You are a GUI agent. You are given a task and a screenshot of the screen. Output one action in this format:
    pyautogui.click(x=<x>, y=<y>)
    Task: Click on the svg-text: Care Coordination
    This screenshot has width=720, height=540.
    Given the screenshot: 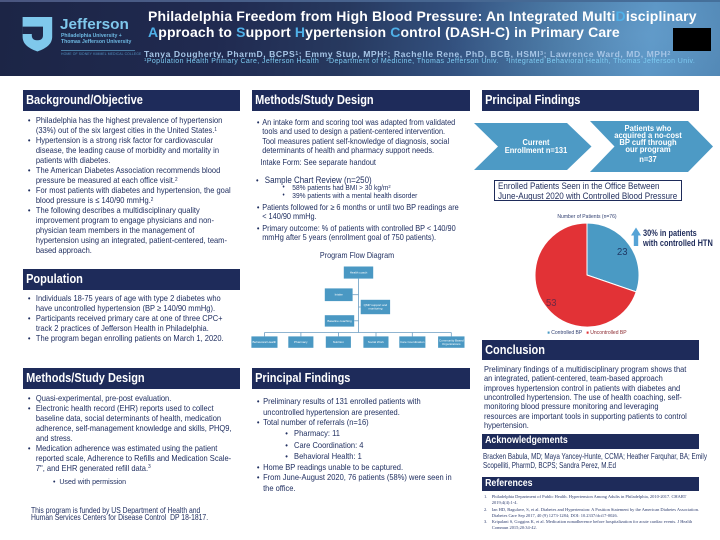 What is the action you would take?
    pyautogui.click(x=412, y=342)
    